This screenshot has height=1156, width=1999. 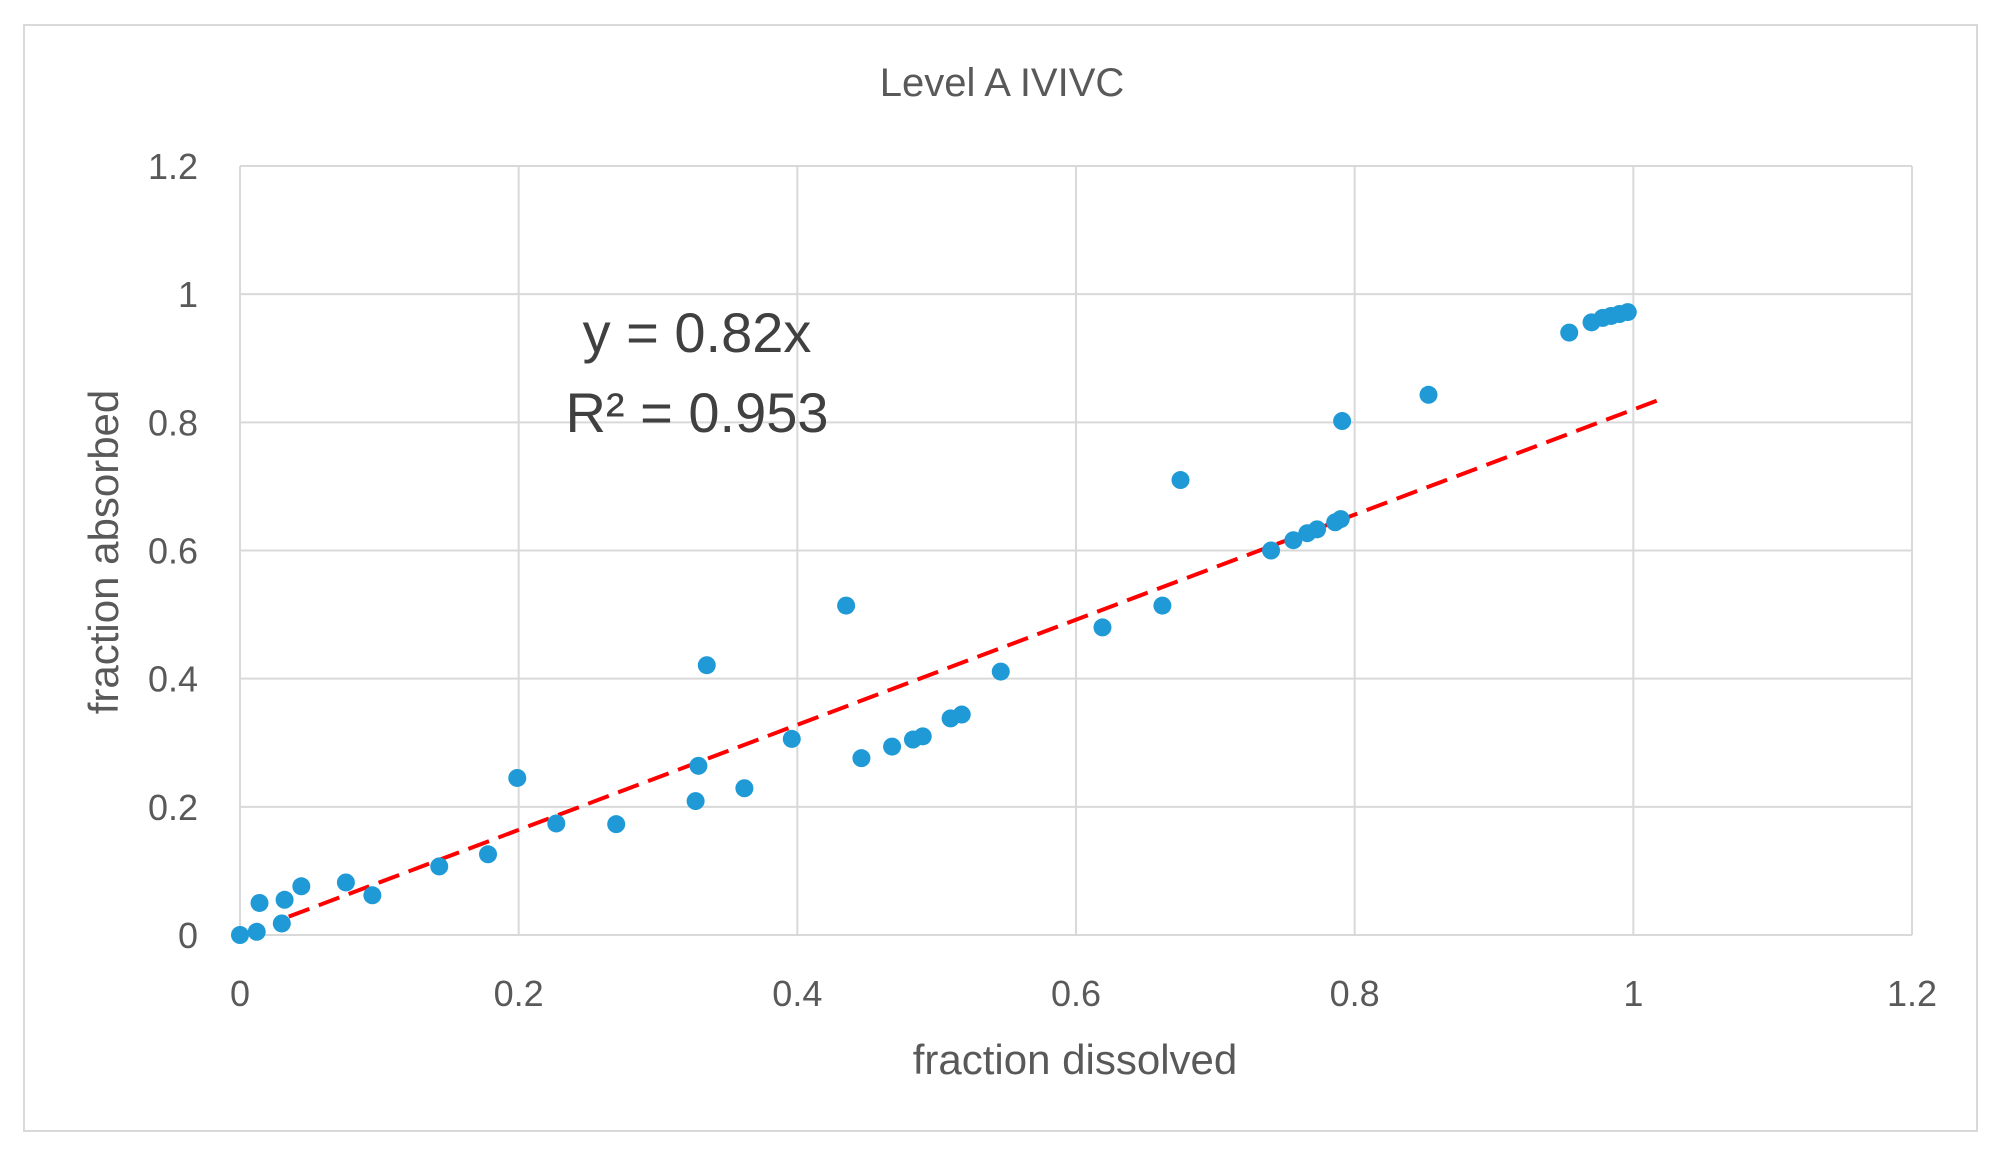 What do you see at coordinates (1075, 1059) in the screenshot?
I see `x-axis-title: fraction dissolved` at bounding box center [1075, 1059].